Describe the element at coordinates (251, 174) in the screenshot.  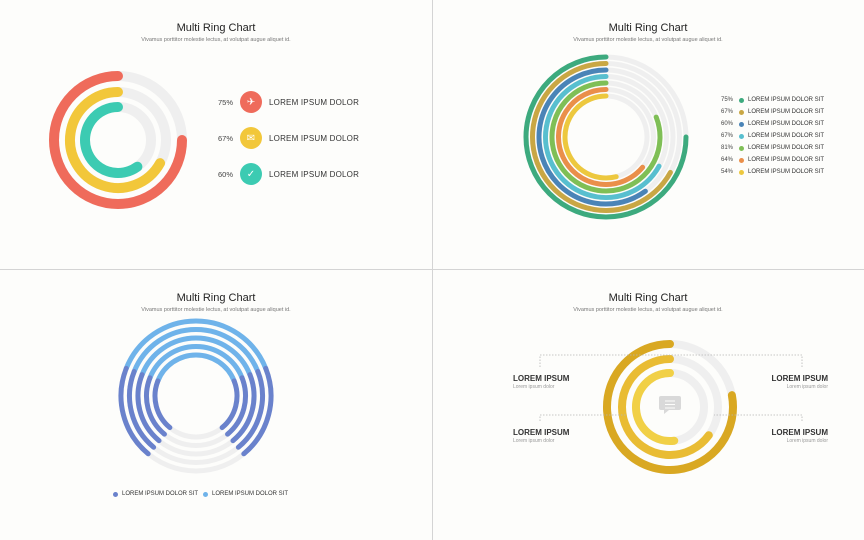
I see `thumbs-up-icon: ✓` at that location.